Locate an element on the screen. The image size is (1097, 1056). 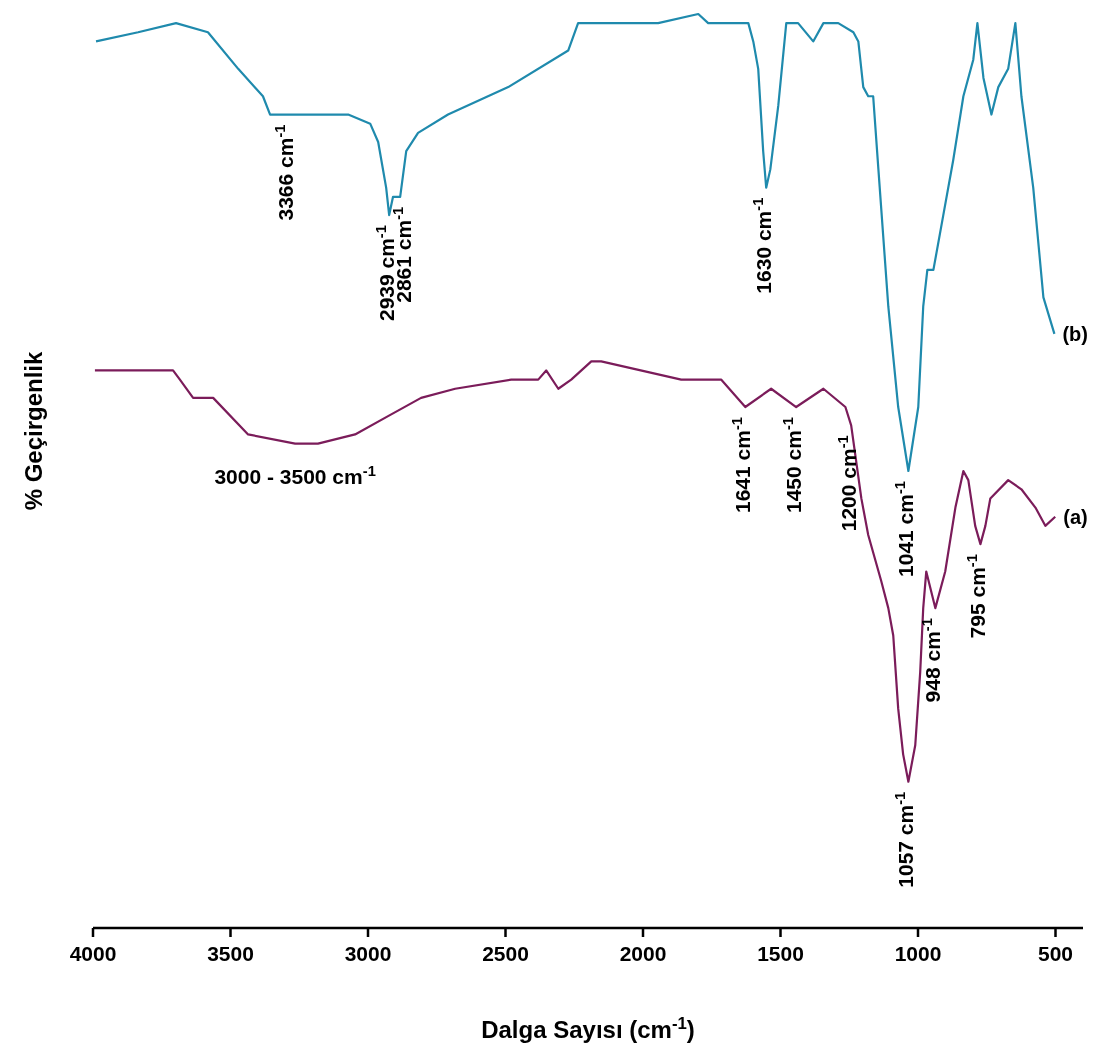
x-tick-label: 1000 is located at coordinates (918, 953).